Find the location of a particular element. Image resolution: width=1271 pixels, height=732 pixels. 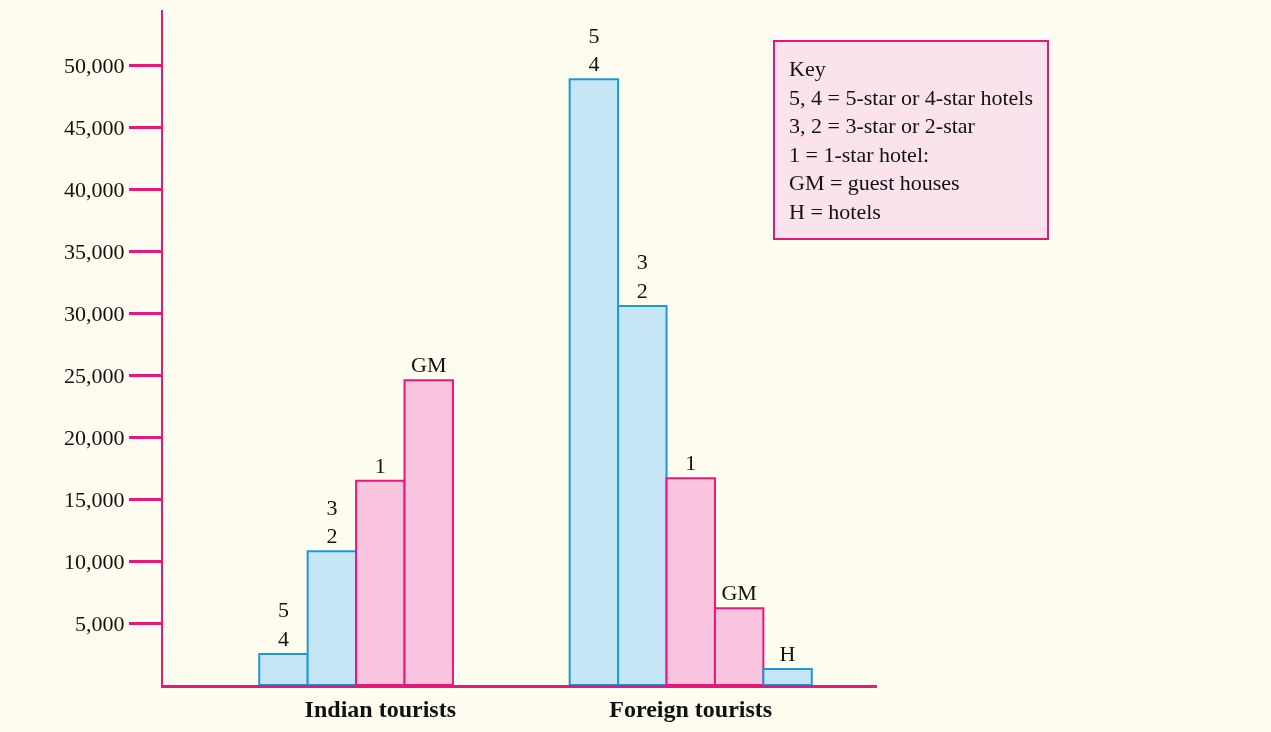

text: 3 2 is located at coordinates (642, 276).